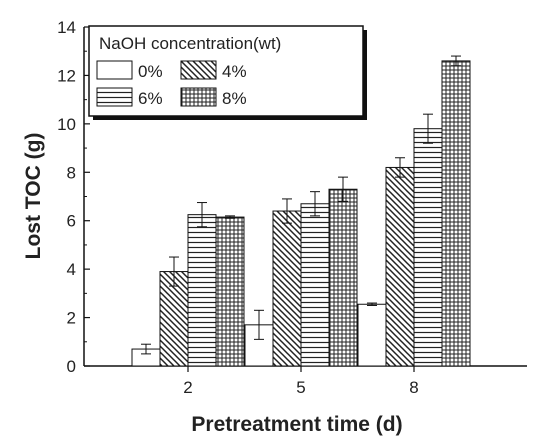 This screenshot has height=439, width=538. What do you see at coordinates (71, 269) in the screenshot?
I see `y-tick-label: 4` at bounding box center [71, 269].